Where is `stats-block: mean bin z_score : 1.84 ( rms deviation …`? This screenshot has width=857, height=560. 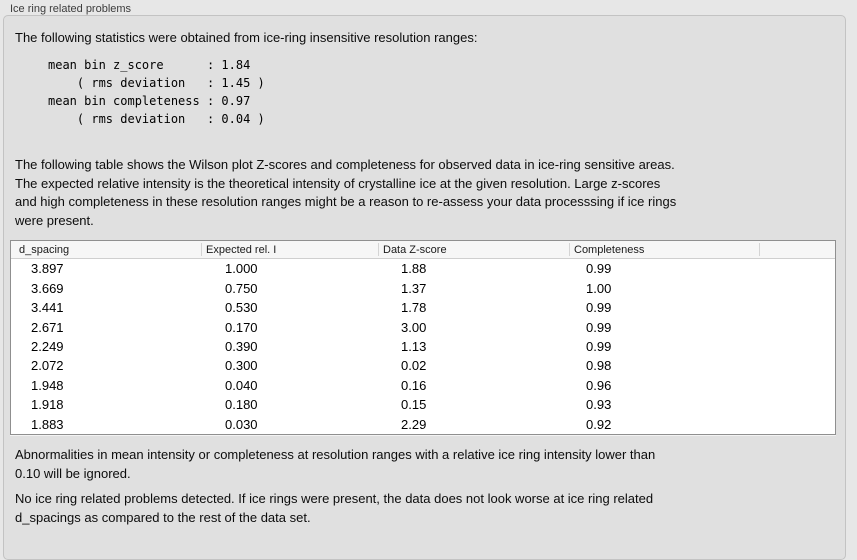
stats-block: mean bin z_score : 1.84 ( rms deviation … is located at coordinates (156, 92).